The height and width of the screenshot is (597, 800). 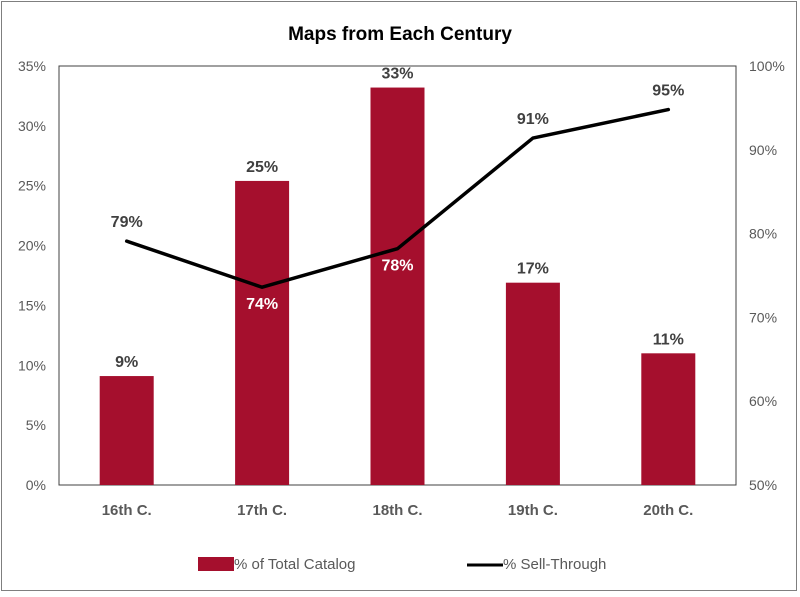 I want to click on right-tick-label: 80%, so click(x=763, y=234).